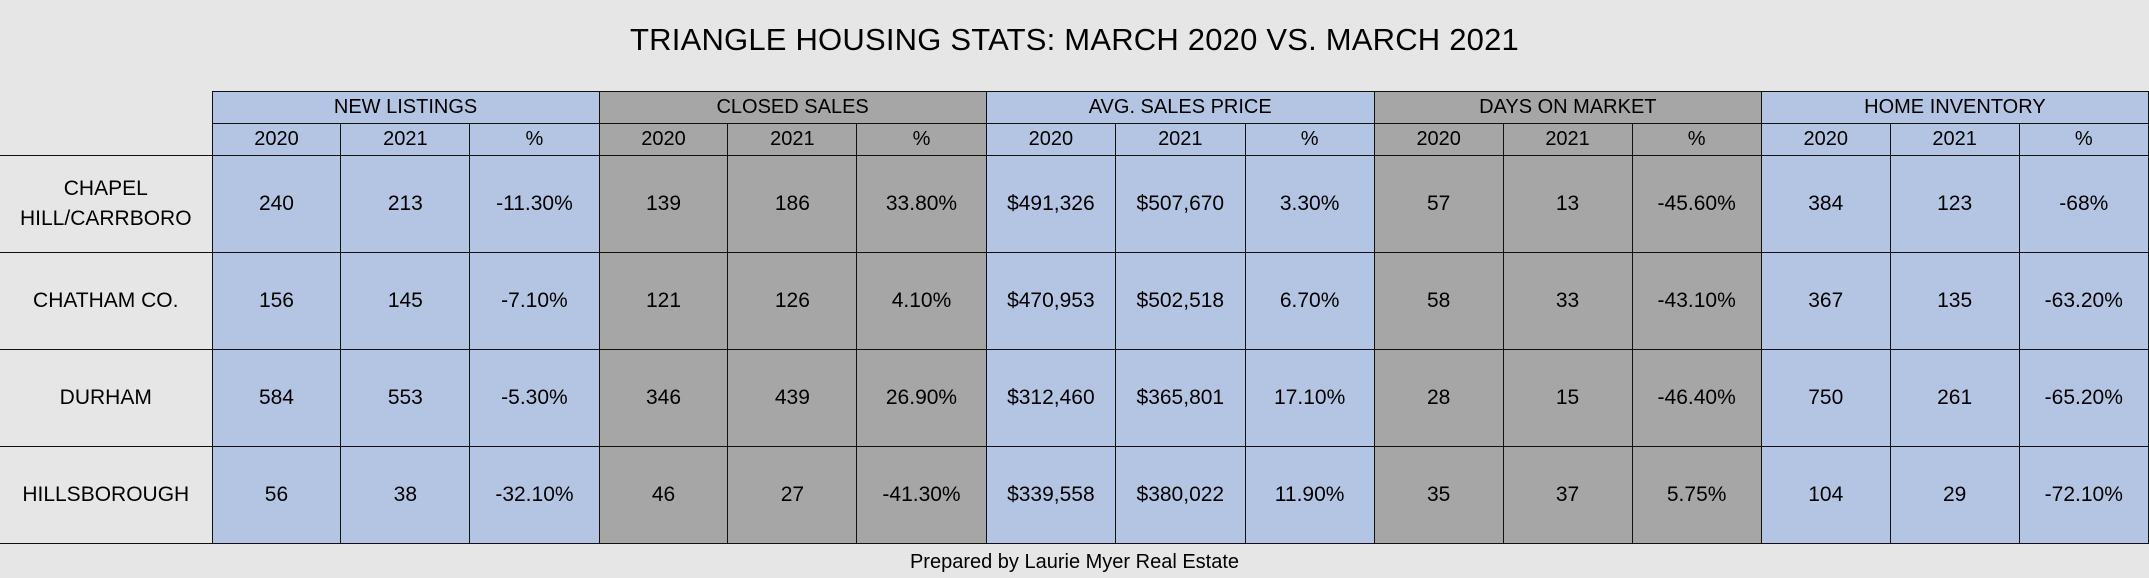 Image resolution: width=2149 pixels, height=578 pixels. I want to click on data-cell: 213, so click(405, 204).